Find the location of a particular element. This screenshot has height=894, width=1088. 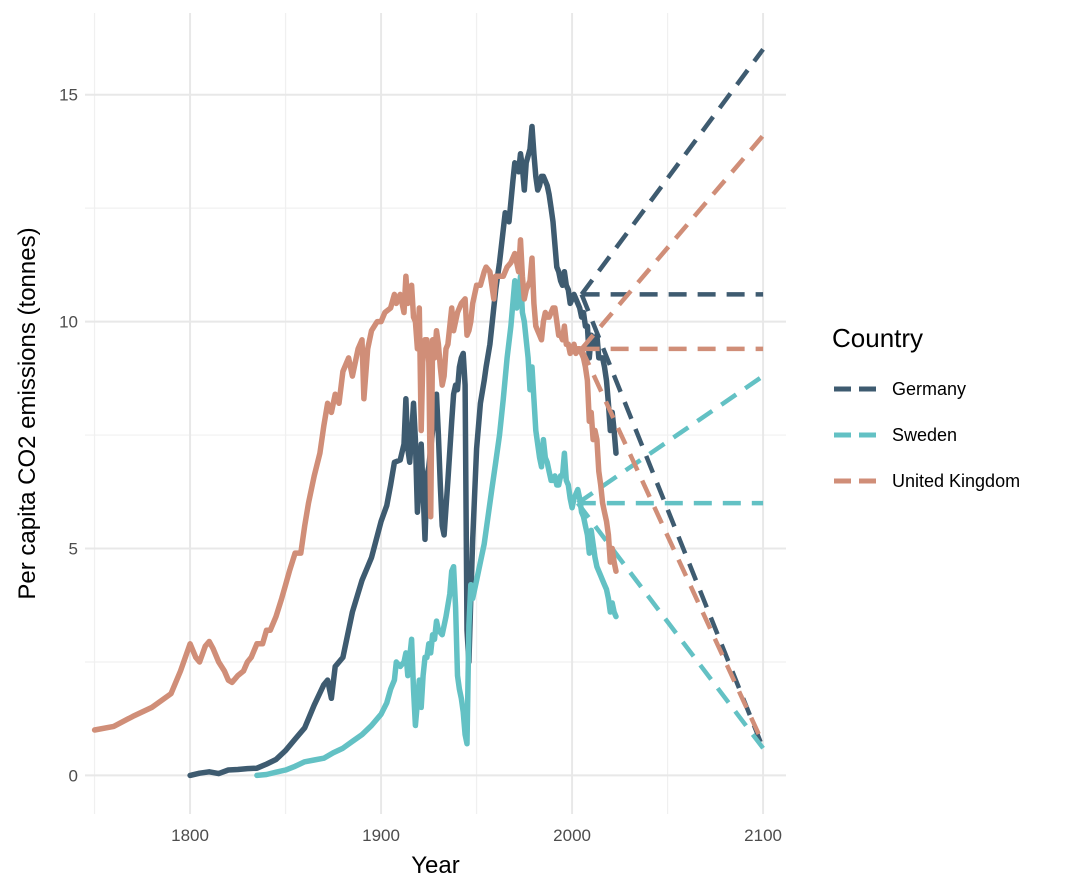

legend-label-germany: Germany is located at coordinates (929, 389).